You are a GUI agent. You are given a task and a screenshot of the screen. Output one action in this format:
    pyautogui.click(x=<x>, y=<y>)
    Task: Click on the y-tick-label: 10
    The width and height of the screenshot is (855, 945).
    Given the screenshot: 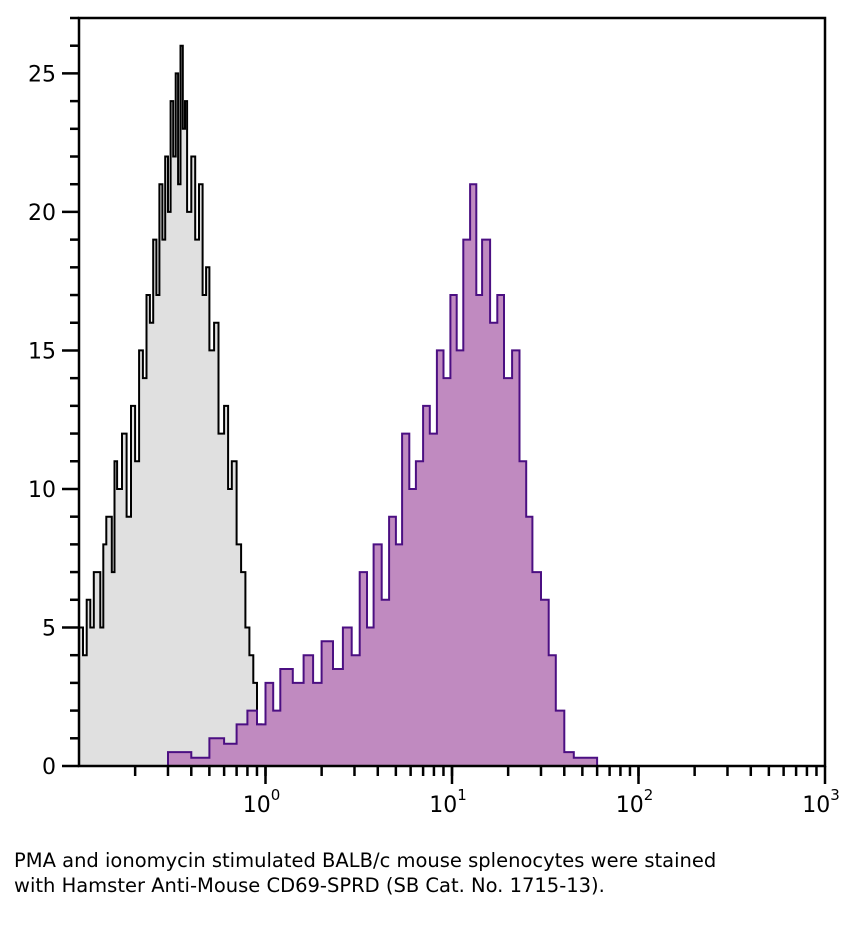 What is the action you would take?
    pyautogui.click(x=42, y=490)
    